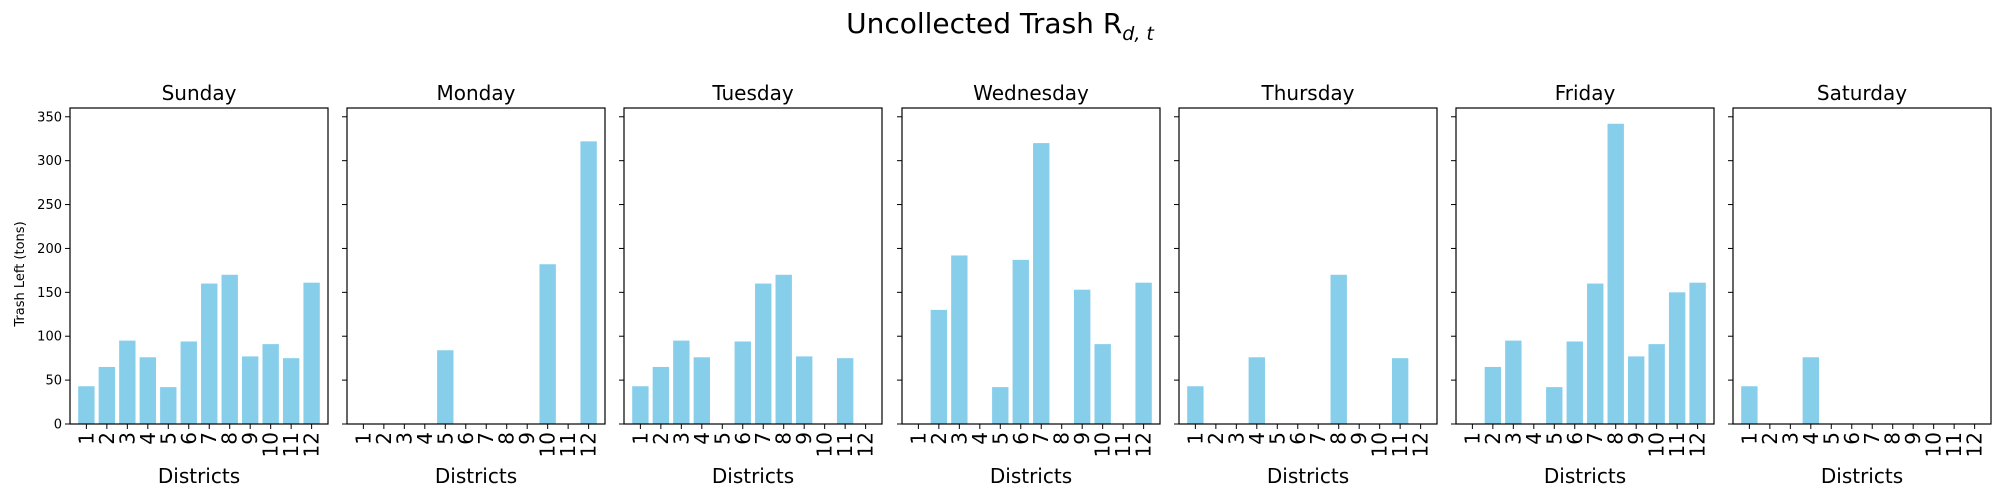  I want to click on y-tick-label: 0, so click(58, 425).